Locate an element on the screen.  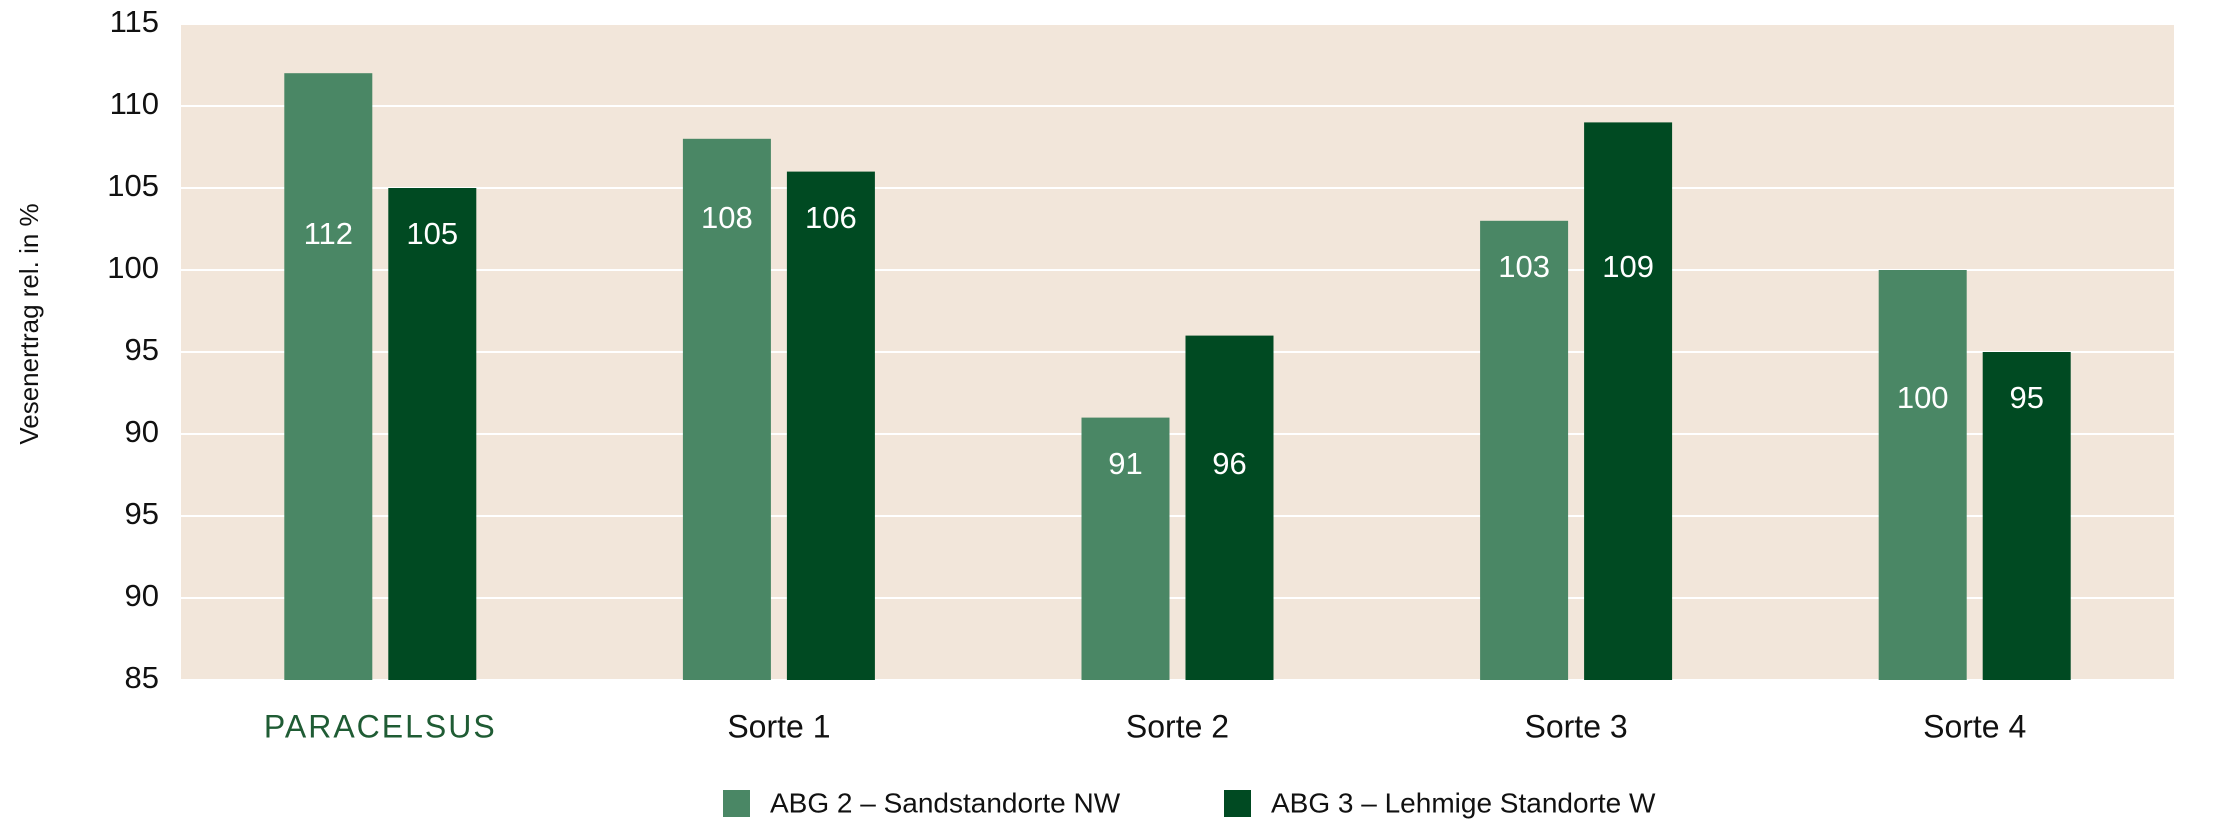
x-tick-label: Sorte 3 is located at coordinates (1576, 726).